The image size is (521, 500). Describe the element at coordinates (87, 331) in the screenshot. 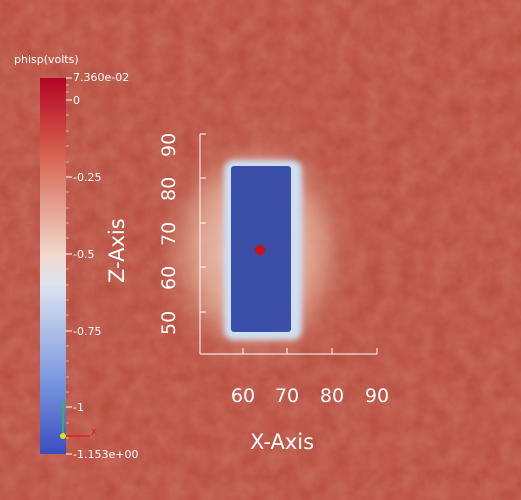

I see `colorbar-tick-label: -0.75` at that location.